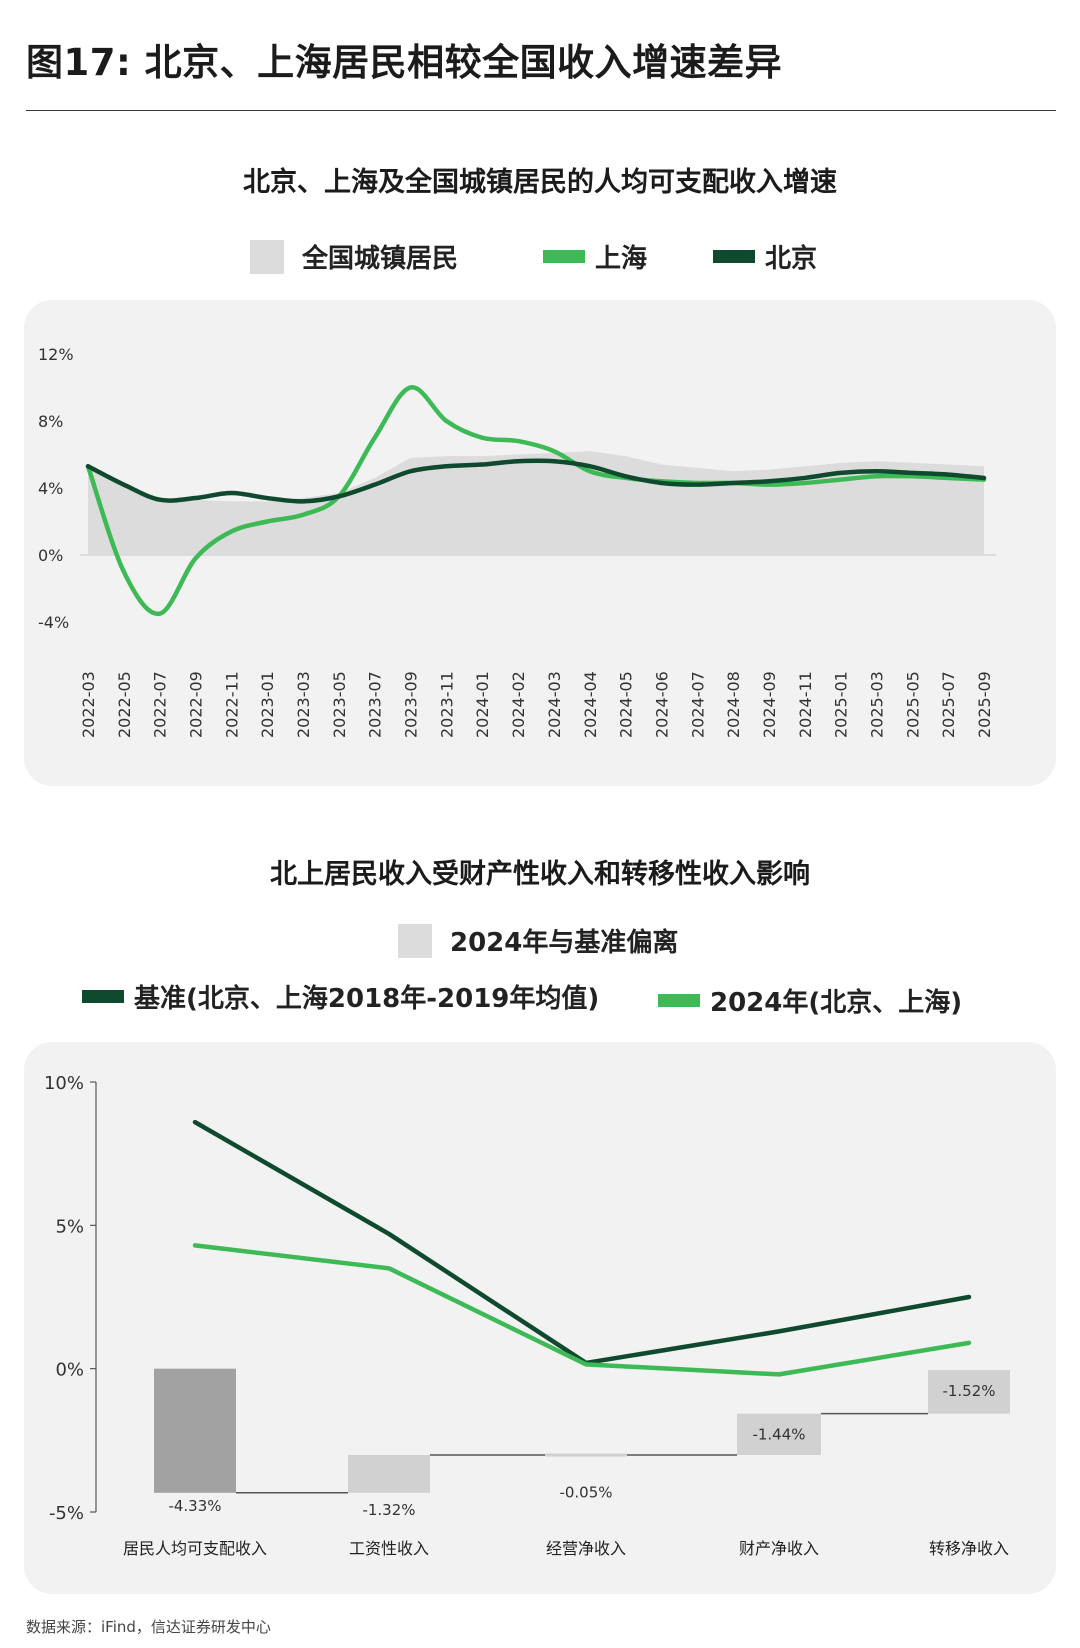 The image size is (1080, 1648). What do you see at coordinates (411, 704) in the screenshot?
I see `chart1-x-tick: 2023-09` at bounding box center [411, 704].